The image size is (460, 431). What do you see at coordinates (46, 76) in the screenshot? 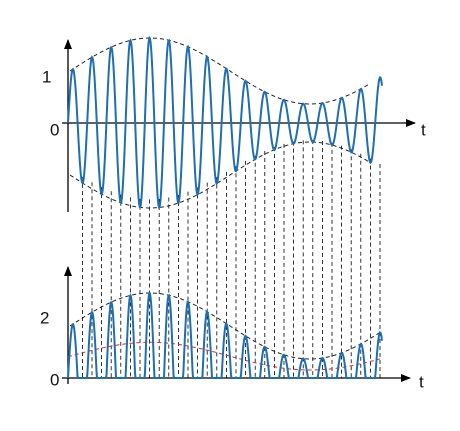
I see `y-label: 1` at bounding box center [46, 76].